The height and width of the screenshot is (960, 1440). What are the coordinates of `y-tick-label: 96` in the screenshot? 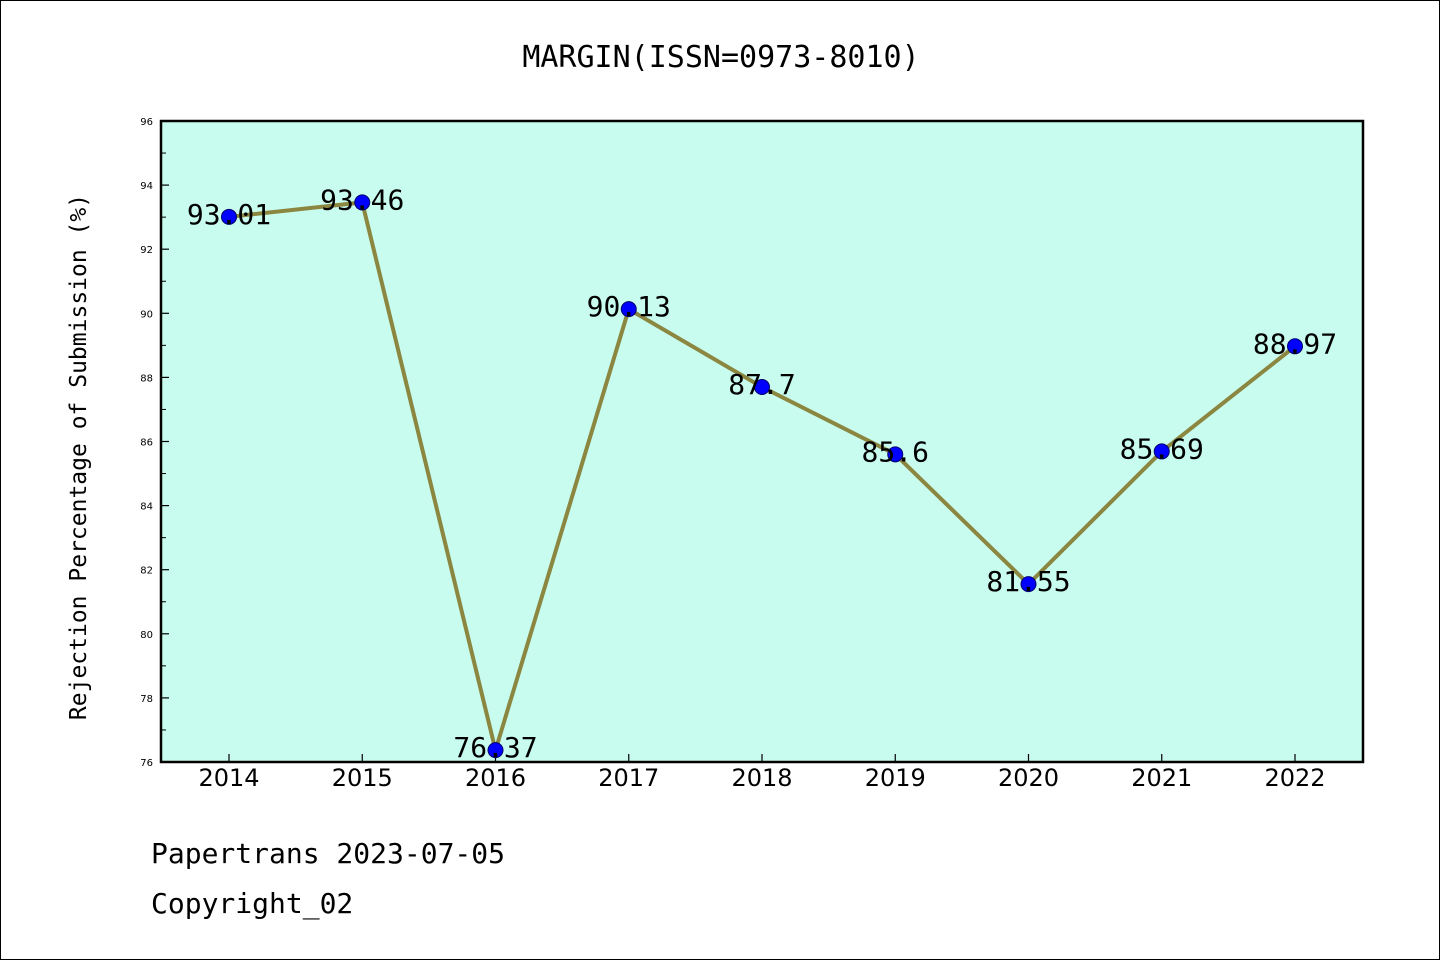 It's located at (146, 122).